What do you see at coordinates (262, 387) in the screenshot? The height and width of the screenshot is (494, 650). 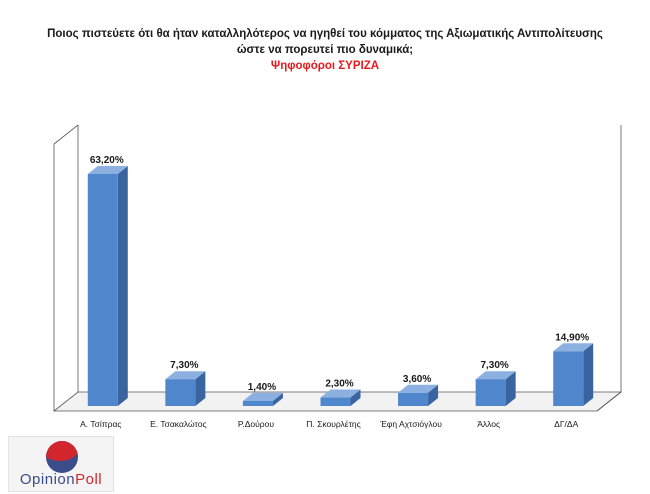 I see `data-label: 1,40%` at bounding box center [262, 387].